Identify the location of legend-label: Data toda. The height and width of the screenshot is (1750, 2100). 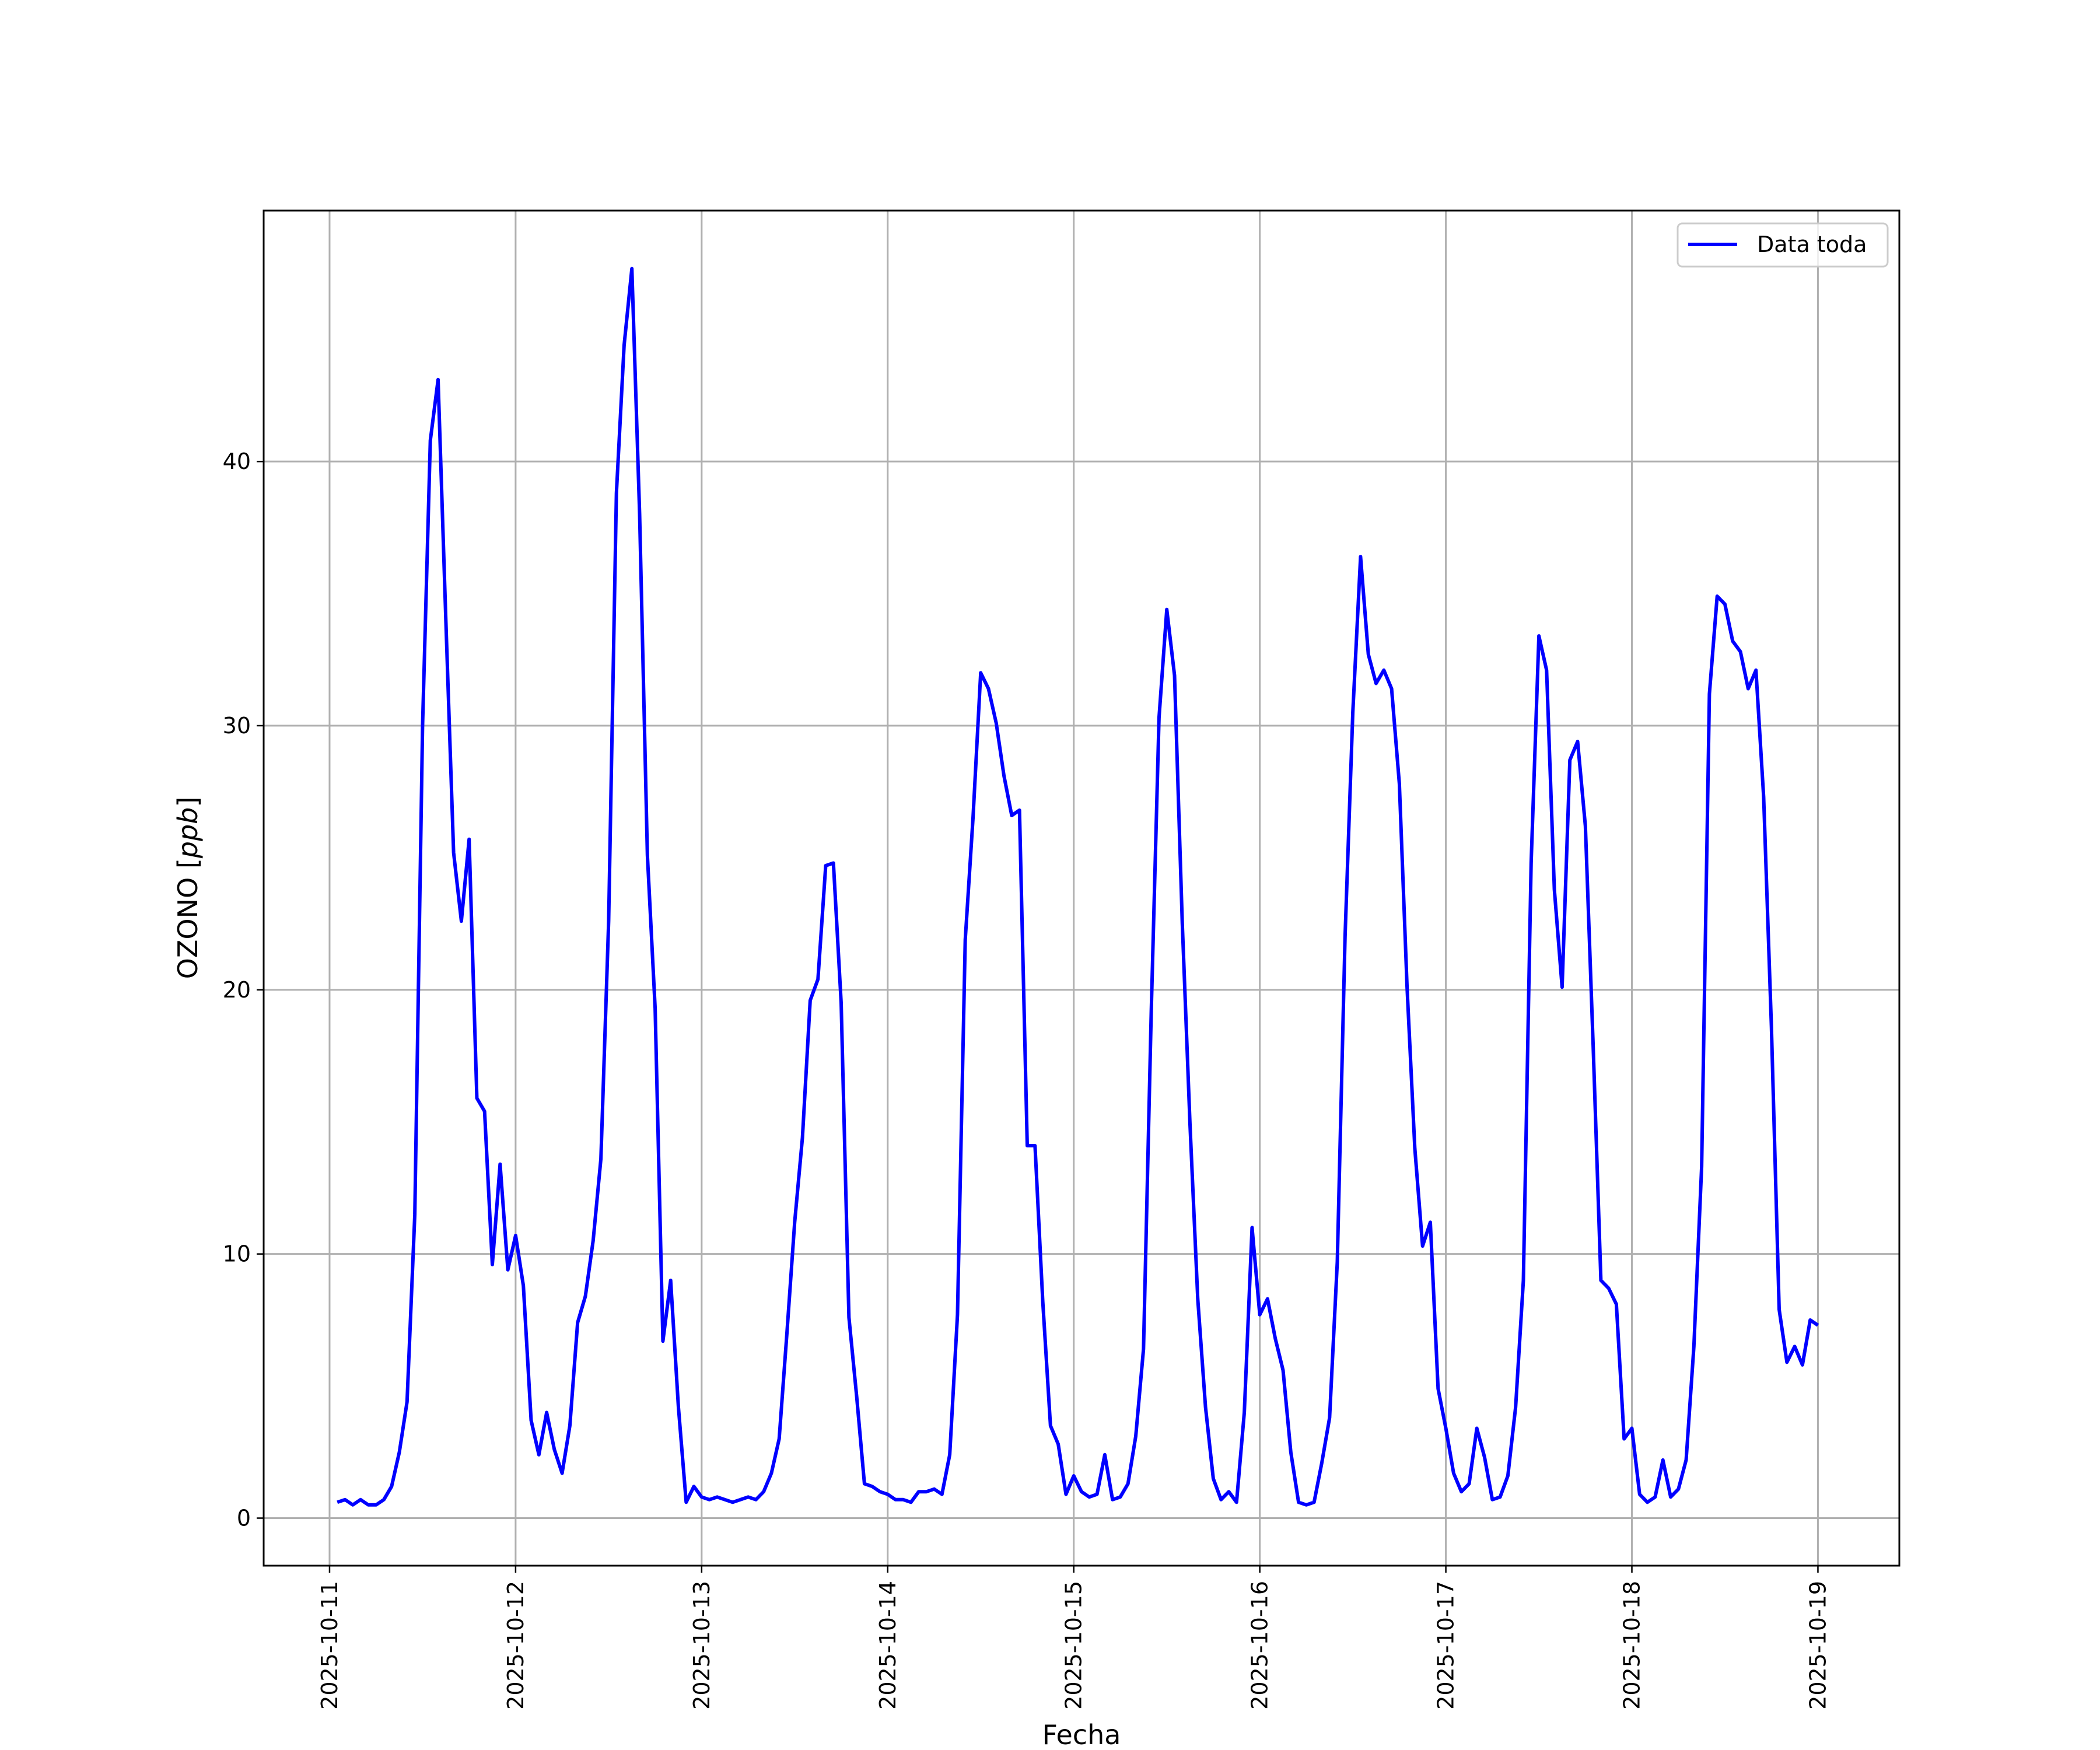
(1812, 244).